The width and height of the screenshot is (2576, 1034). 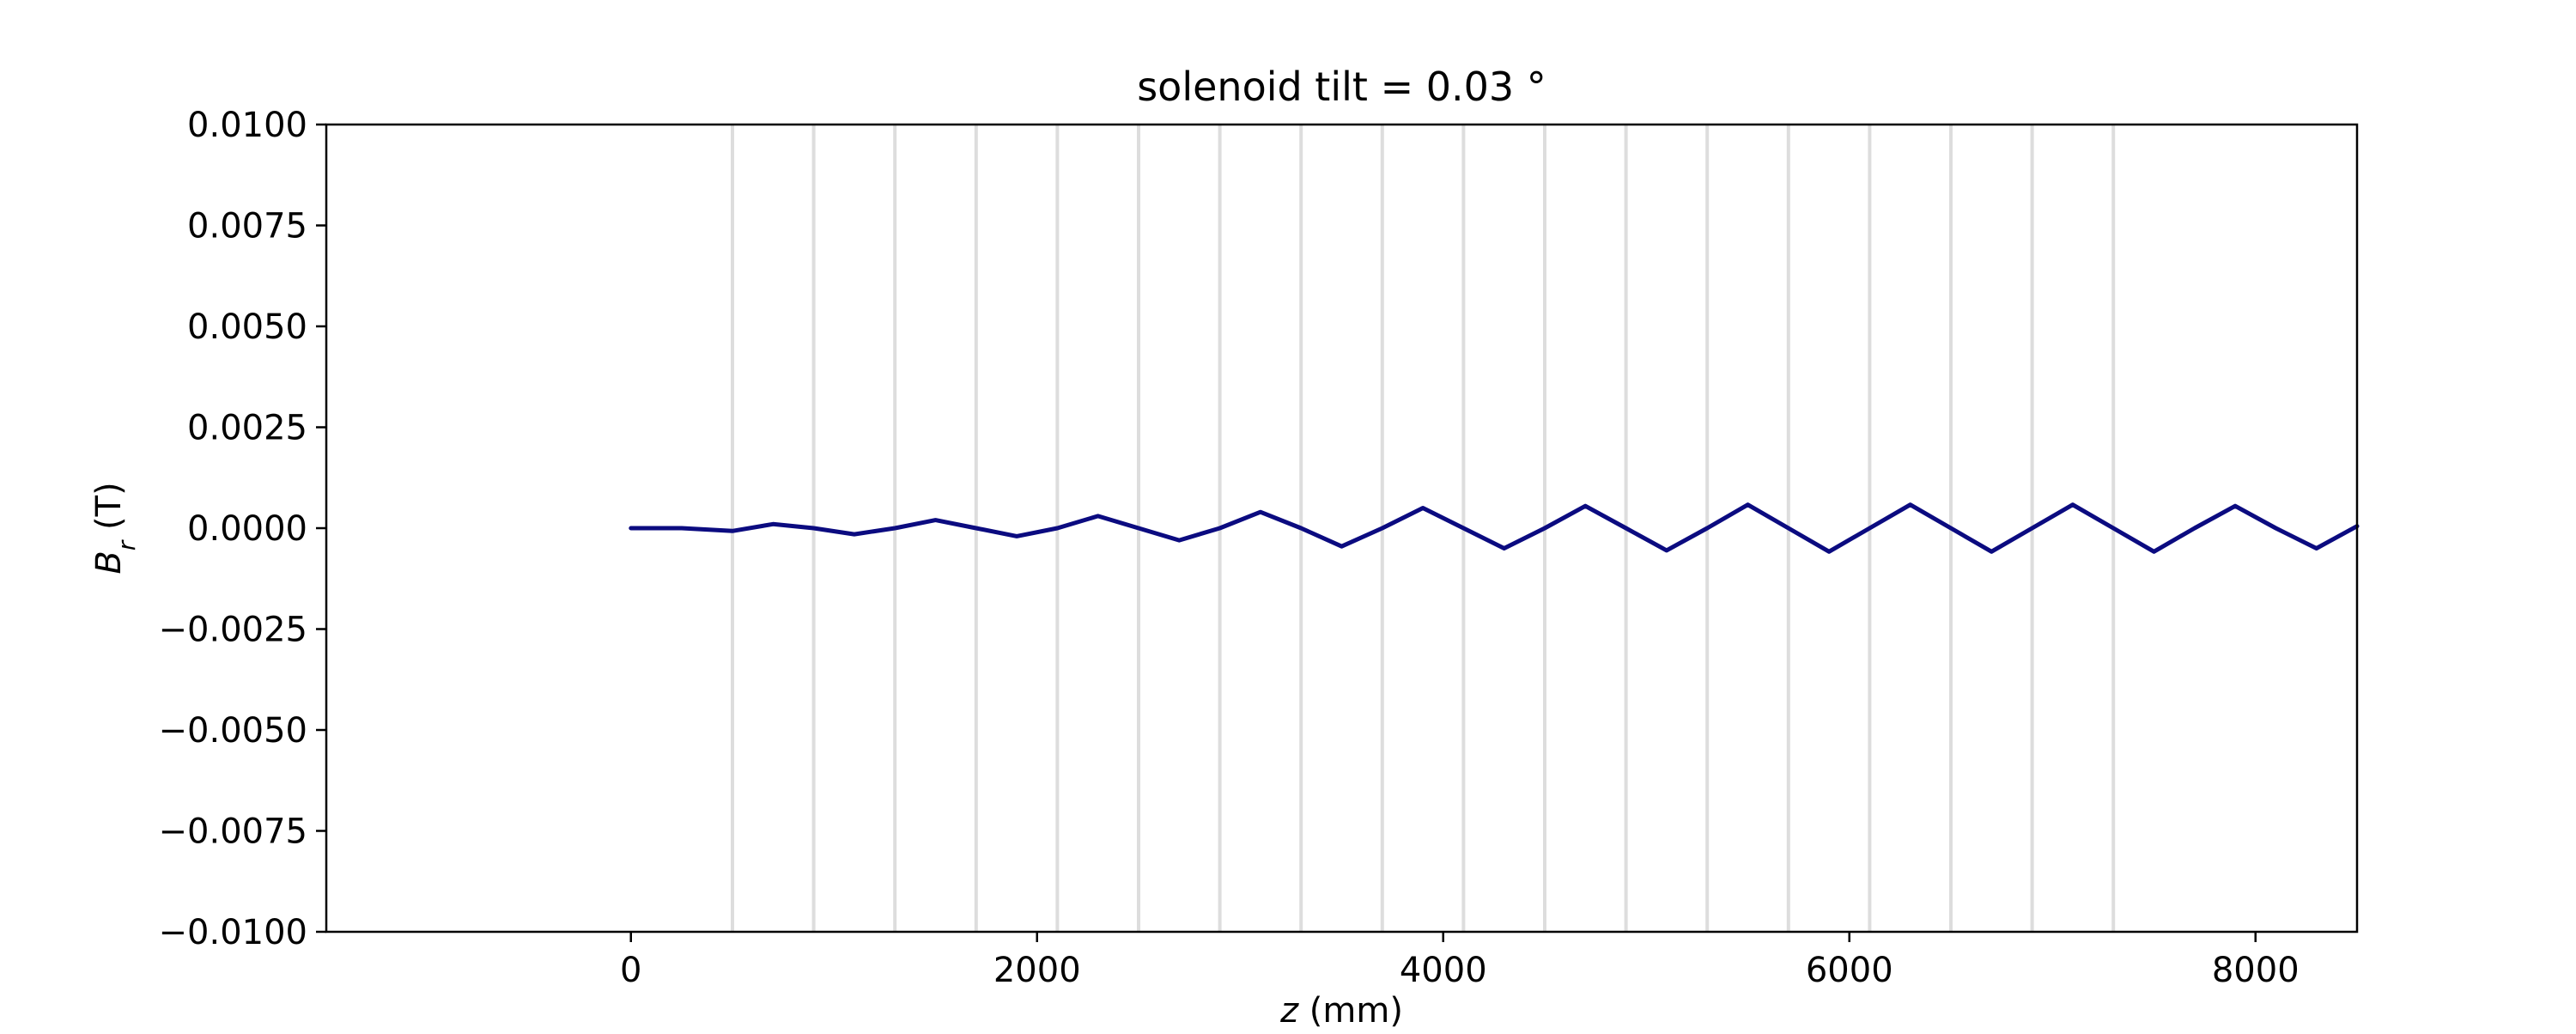 I want to click on x-axis-ticks: 0 2000 4000 6000 8000, so click(x=1460, y=961).